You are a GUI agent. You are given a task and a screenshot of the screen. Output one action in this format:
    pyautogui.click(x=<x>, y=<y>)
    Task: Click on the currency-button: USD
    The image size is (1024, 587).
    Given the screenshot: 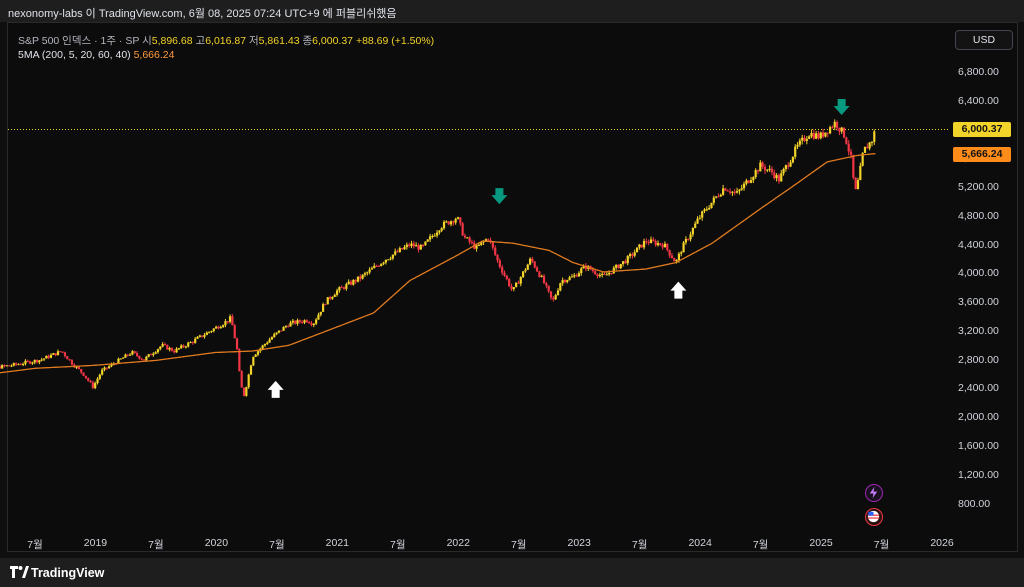 What is the action you would take?
    pyautogui.click(x=984, y=40)
    